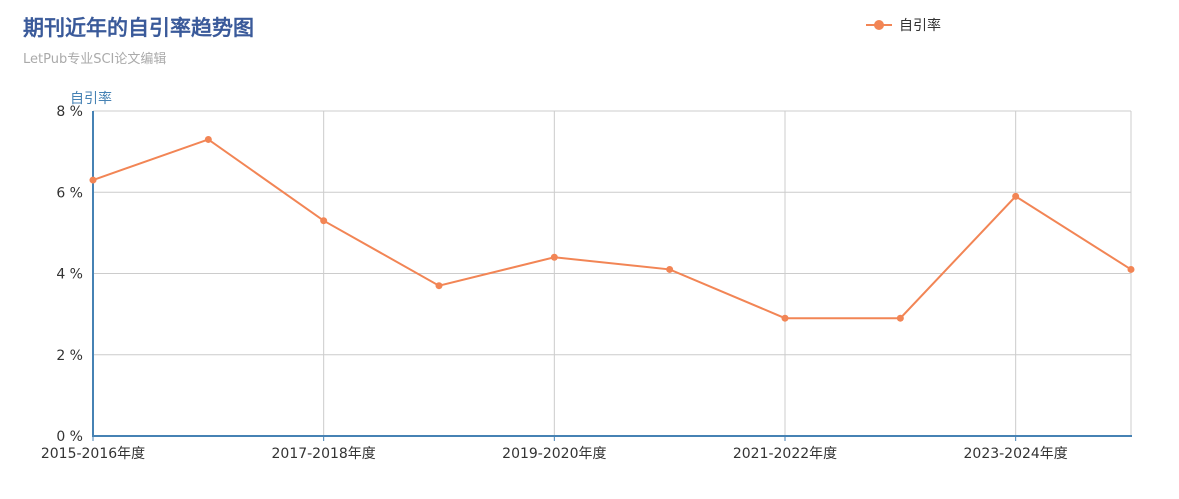 This screenshot has width=1179, height=499. I want to click on legend: 自引率, so click(903, 25).